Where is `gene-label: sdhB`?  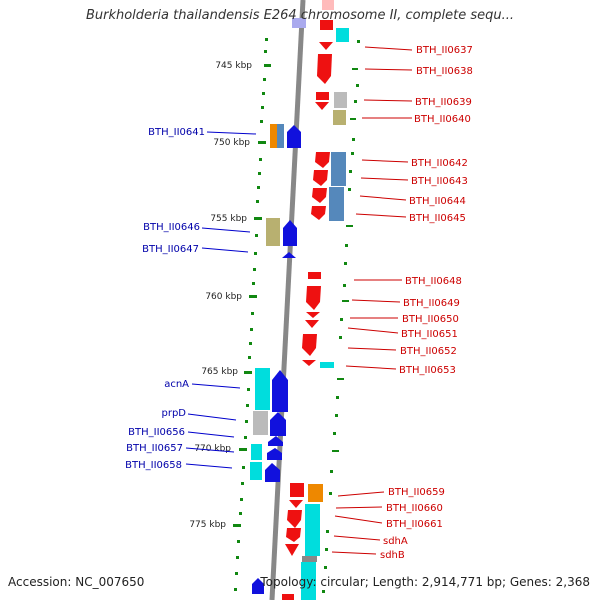
gene-label: sdhB is located at coordinates (392, 555).